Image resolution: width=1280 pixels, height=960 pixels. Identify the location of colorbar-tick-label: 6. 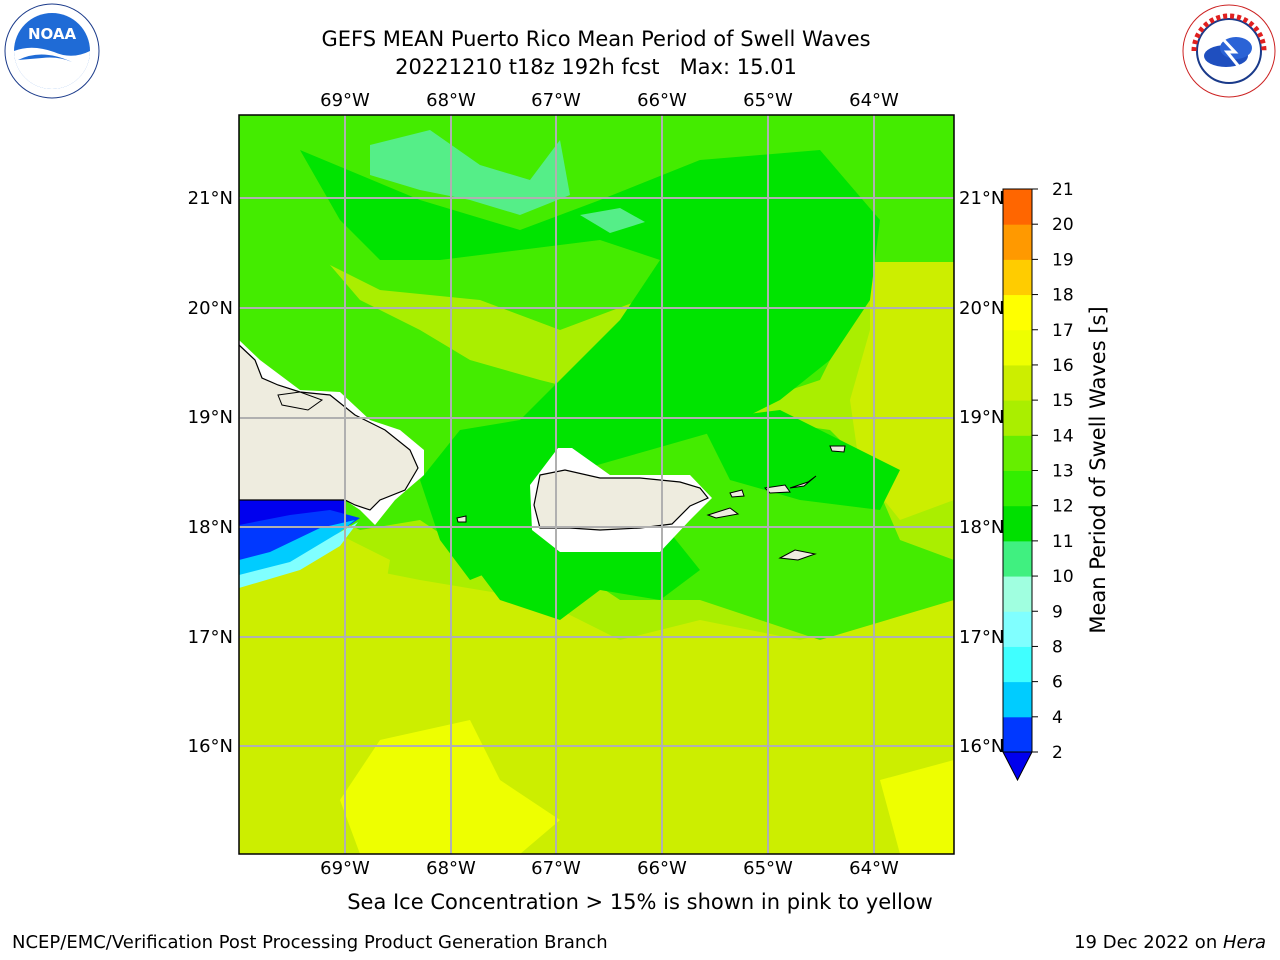
(1057, 683).